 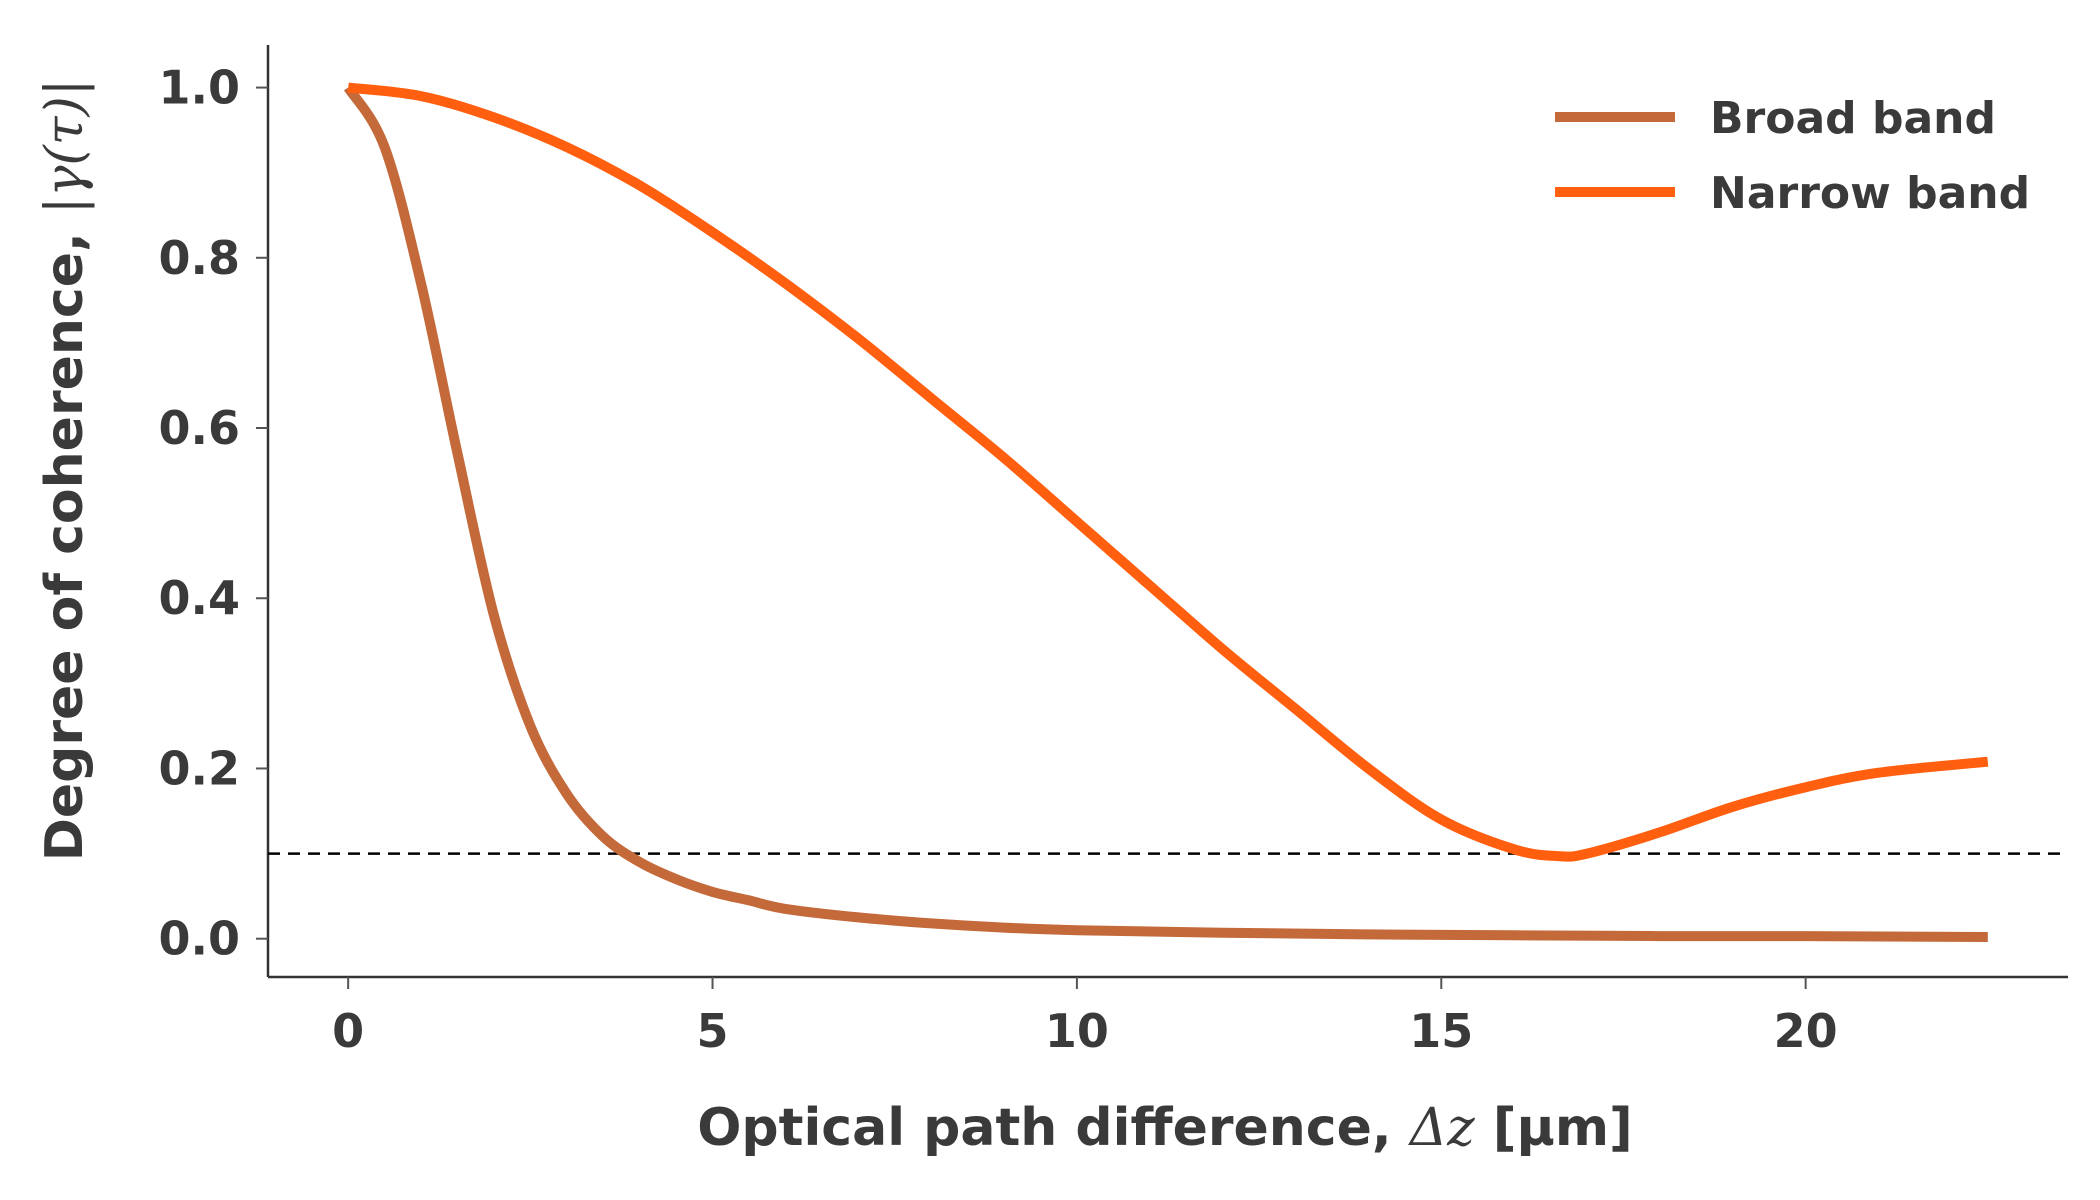 What do you see at coordinates (200, 88) in the screenshot?
I see `y-tick-label: 1.0` at bounding box center [200, 88].